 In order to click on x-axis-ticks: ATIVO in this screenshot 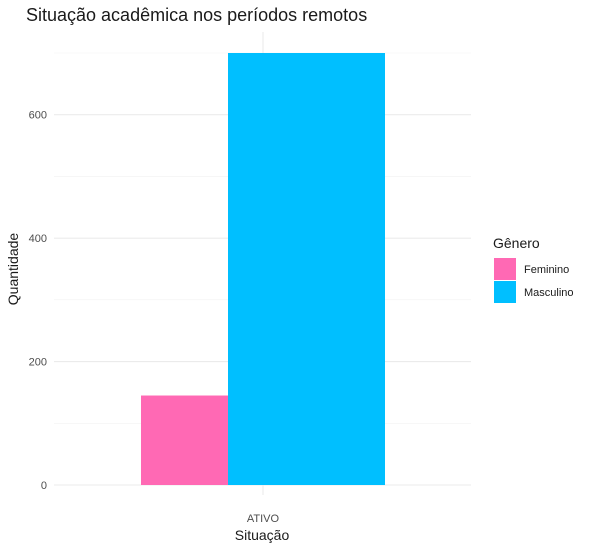, I will do `click(263, 519)`.